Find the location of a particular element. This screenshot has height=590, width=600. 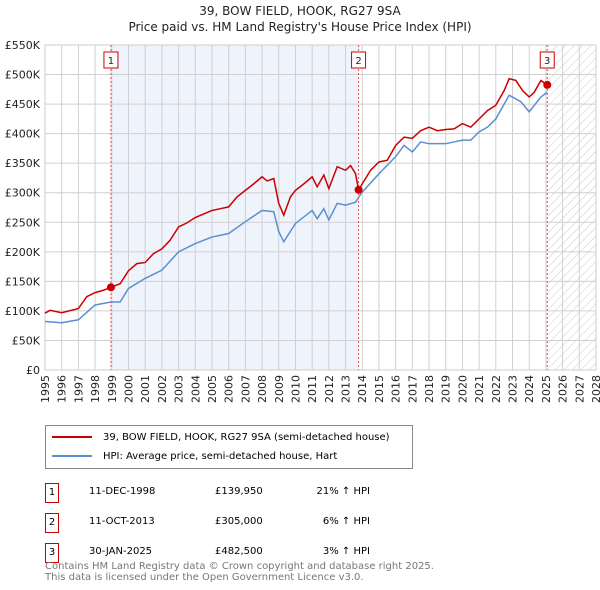

x-tick-label: 2024 is located at coordinates (529, 389).